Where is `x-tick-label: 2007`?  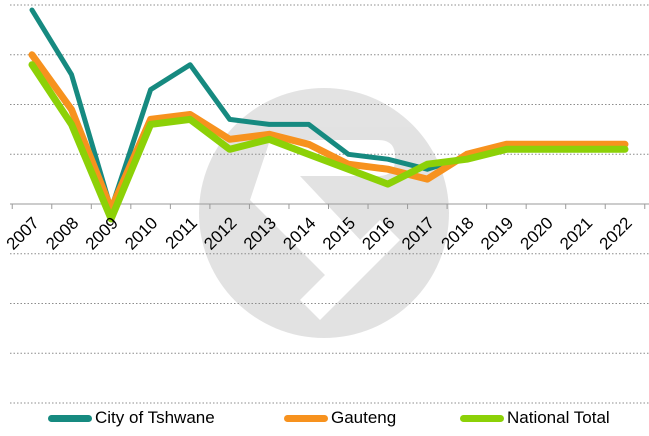 x-tick-label: 2007 is located at coordinates (23, 233).